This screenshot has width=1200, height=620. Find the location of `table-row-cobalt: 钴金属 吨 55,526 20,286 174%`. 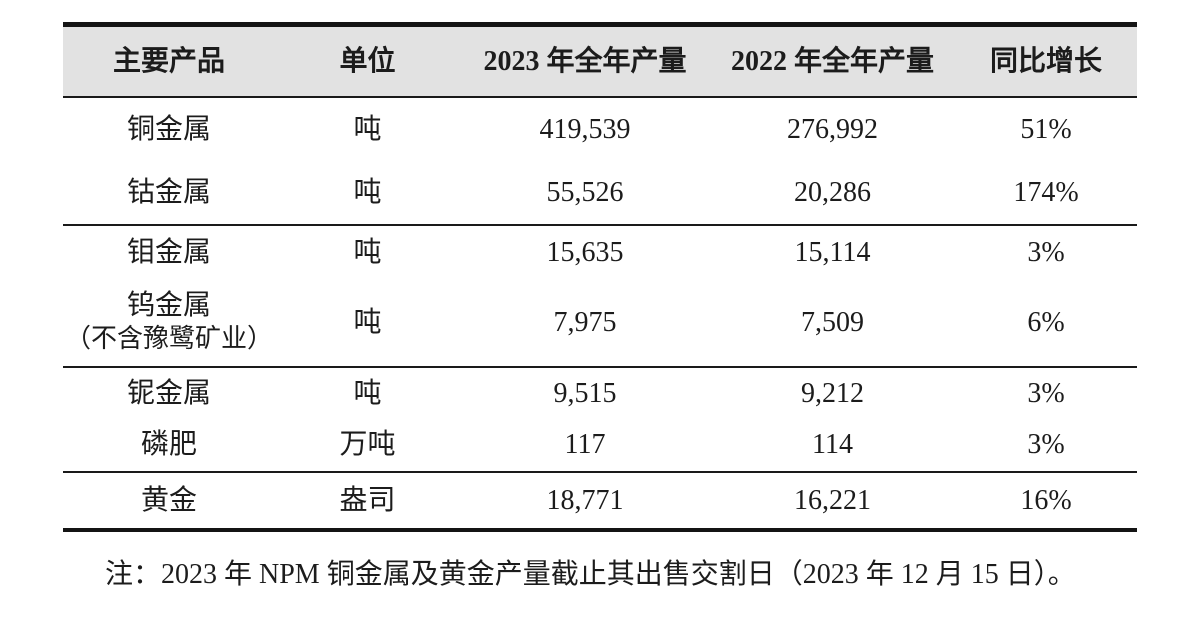

table-row-cobalt: 钴金属 吨 55,526 20,286 174% is located at coordinates (600, 193).